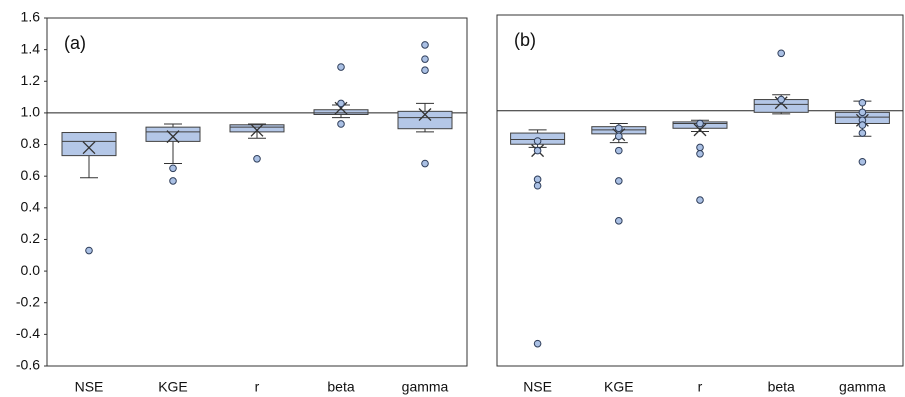  Describe the element at coordinates (31, 207) in the screenshot. I see `y-tick-label: 0.4` at that location.